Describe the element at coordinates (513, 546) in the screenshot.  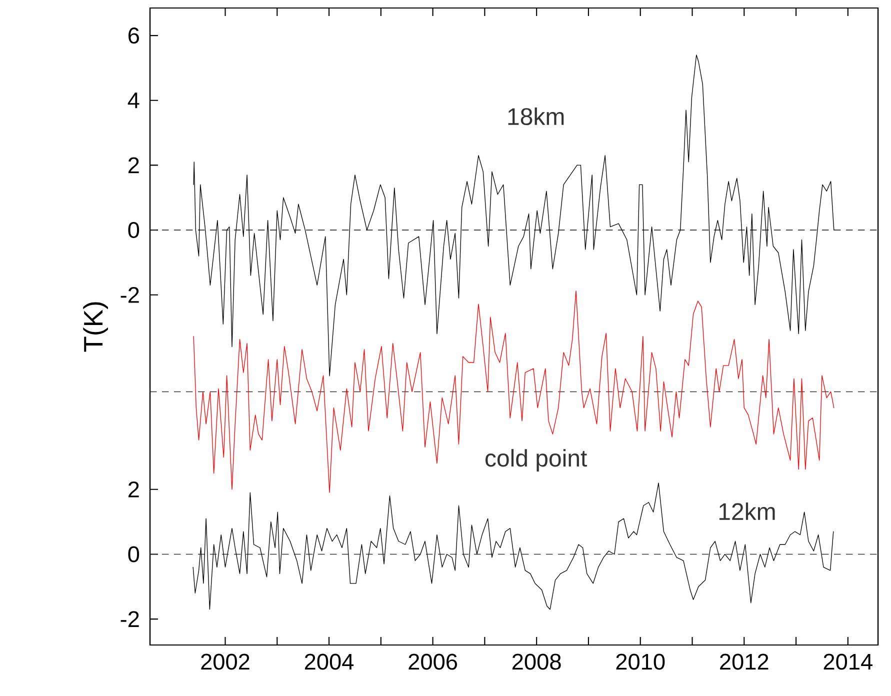
I see `line-series` at that location.